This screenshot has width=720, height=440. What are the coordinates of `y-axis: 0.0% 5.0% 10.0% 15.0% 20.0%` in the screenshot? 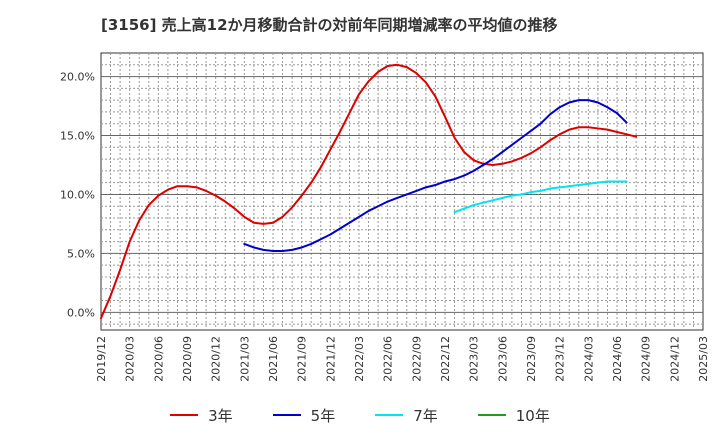 It's located at (77, 195).